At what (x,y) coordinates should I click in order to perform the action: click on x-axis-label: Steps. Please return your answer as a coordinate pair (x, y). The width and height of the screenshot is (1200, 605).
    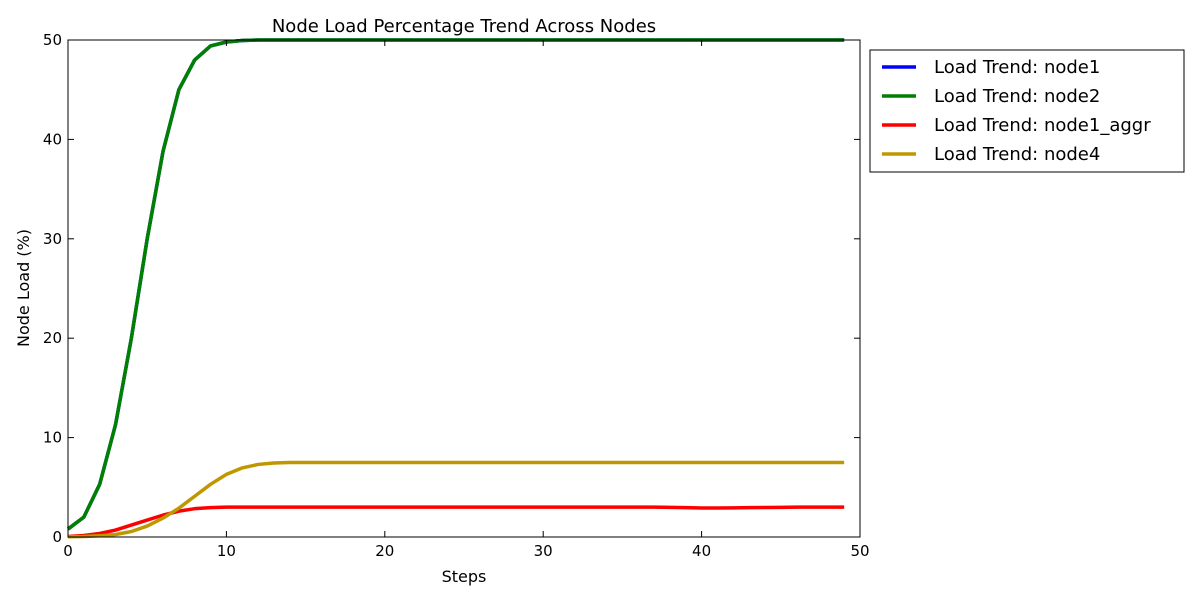
    Looking at the image, I should click on (464, 576).